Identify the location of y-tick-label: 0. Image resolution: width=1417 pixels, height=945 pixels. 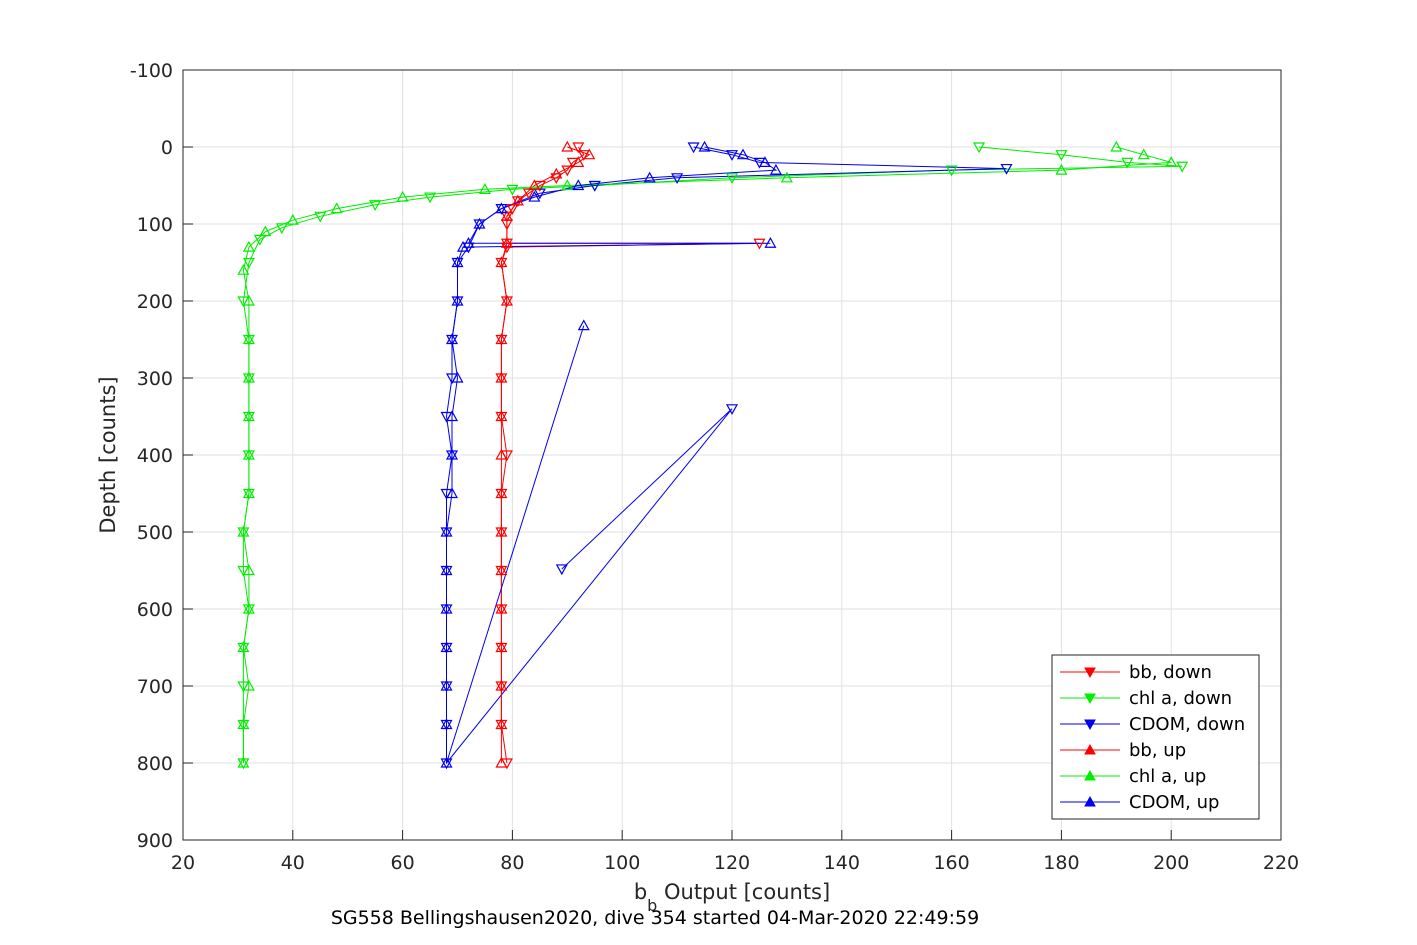
(167, 148).